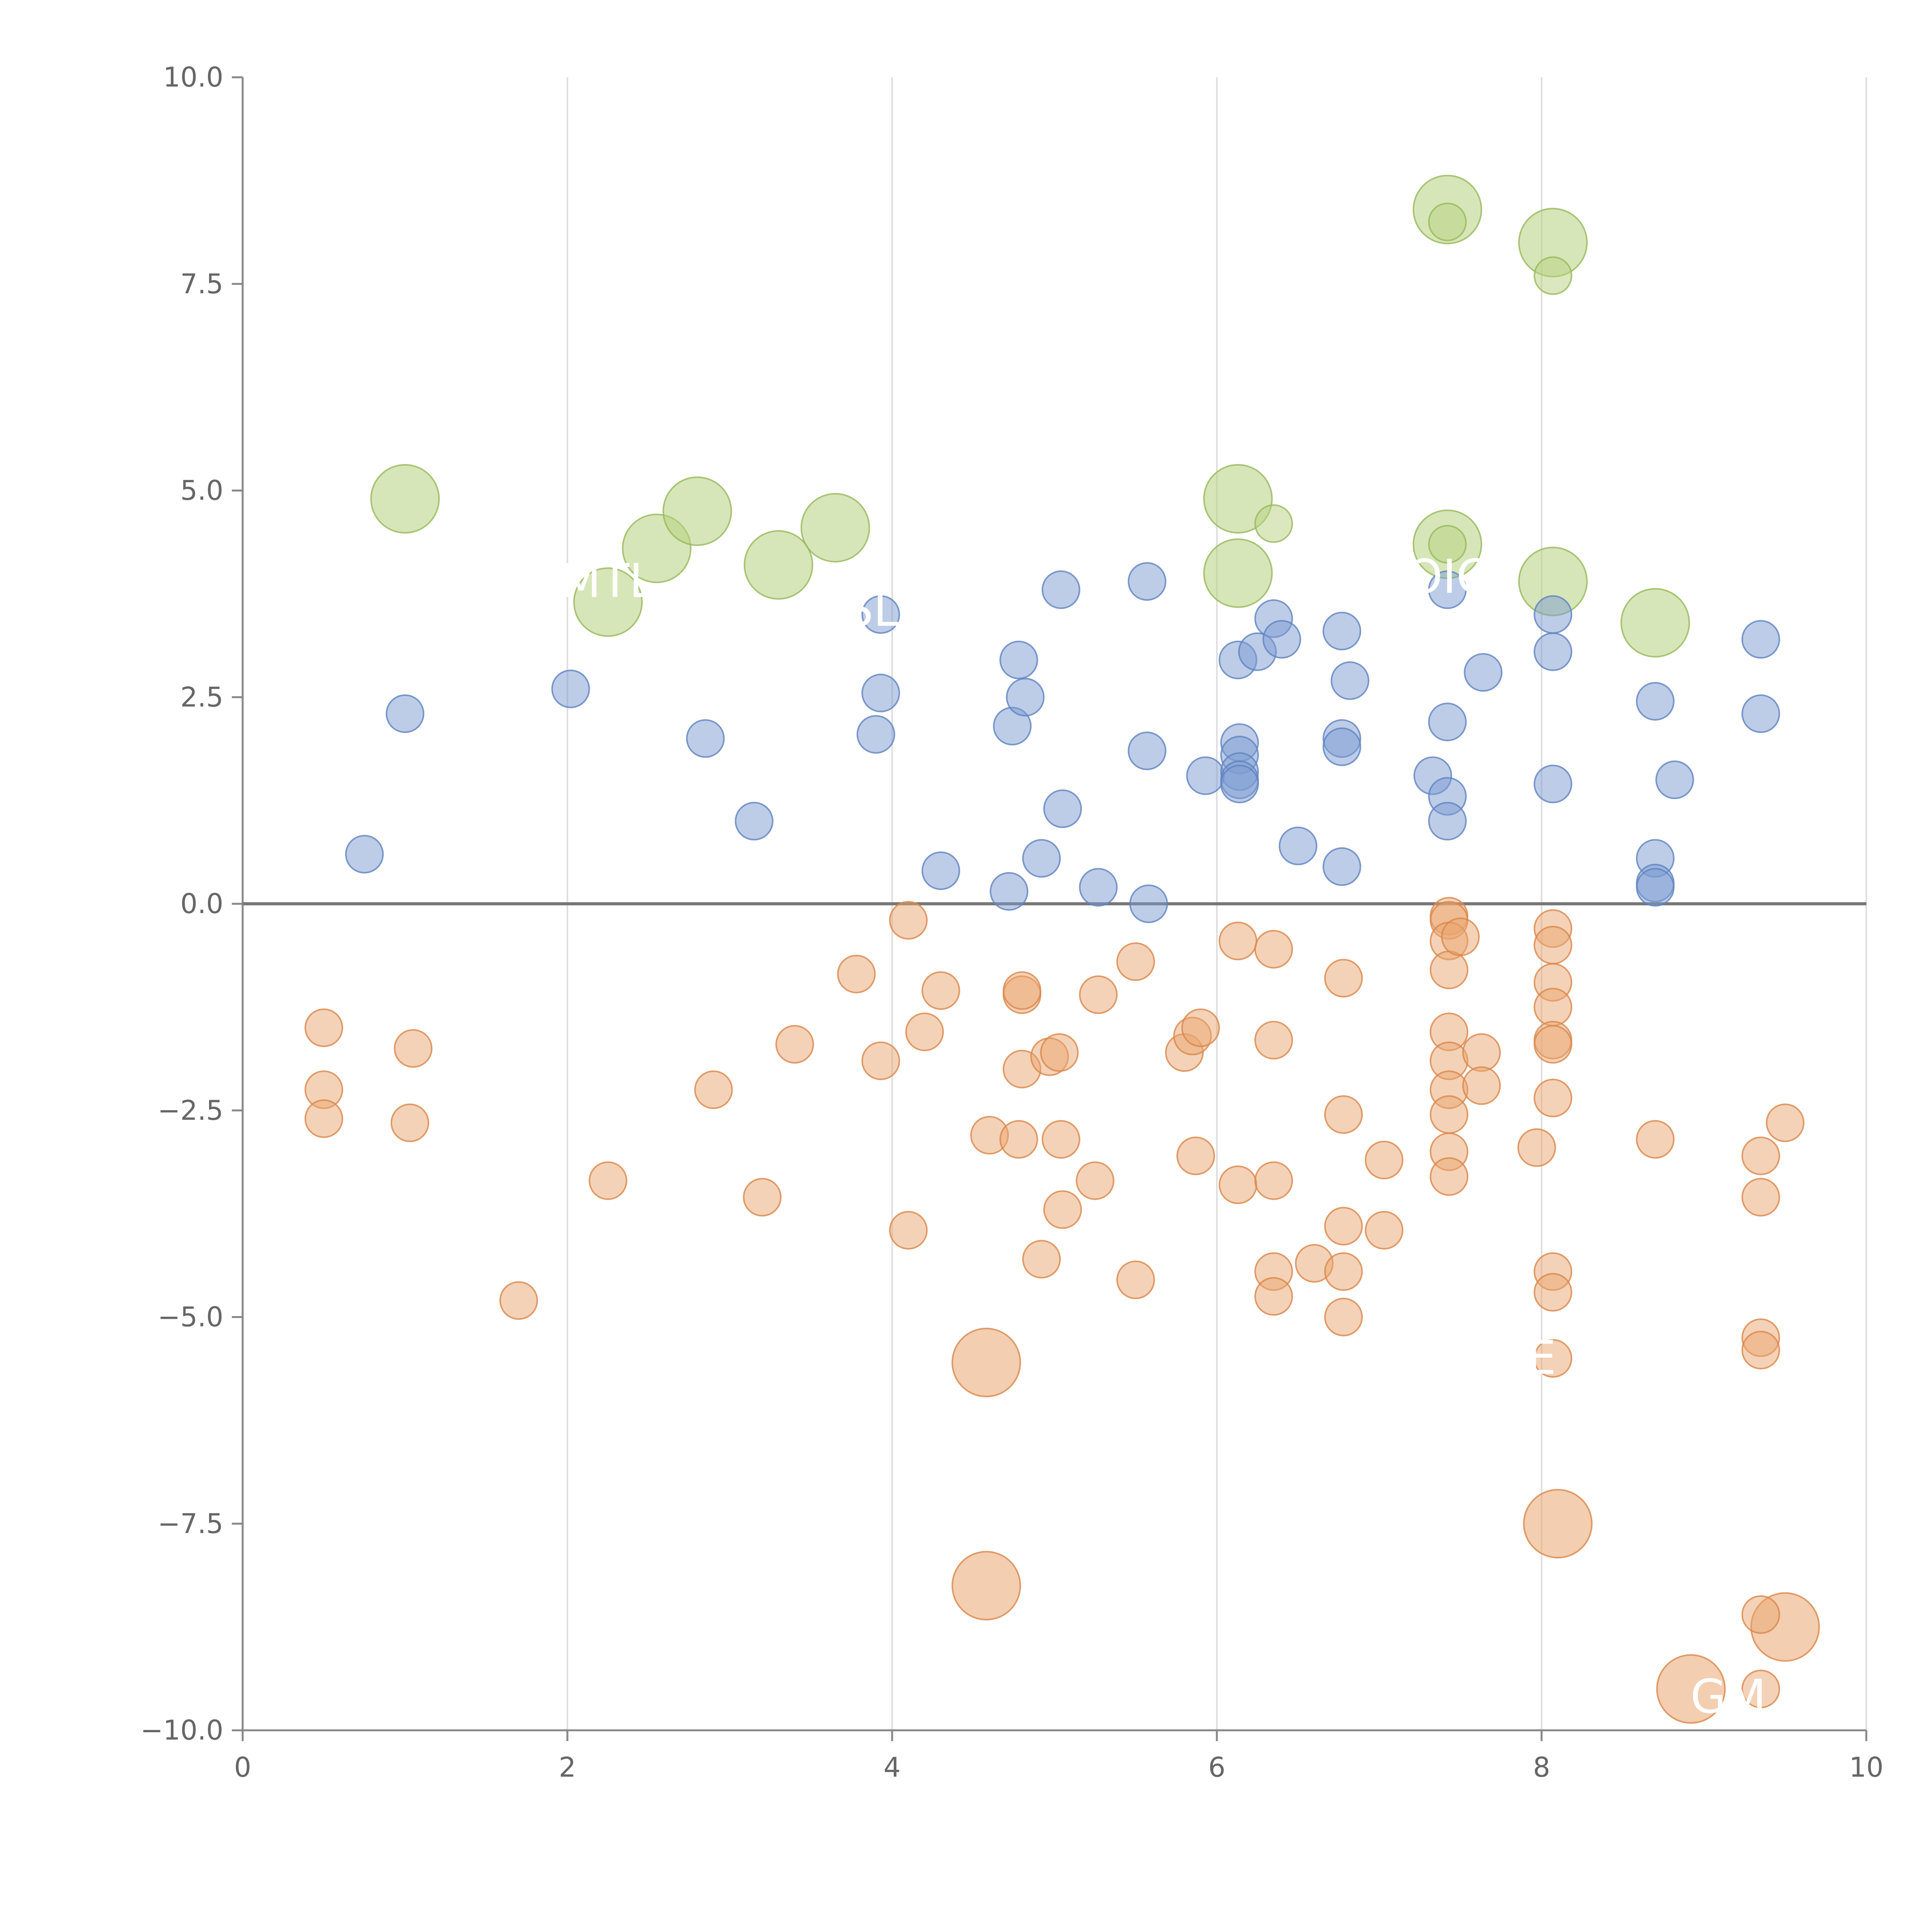 The image size is (1932, 1932). I want to click on x-tick-label: 4, so click(892, 1768).